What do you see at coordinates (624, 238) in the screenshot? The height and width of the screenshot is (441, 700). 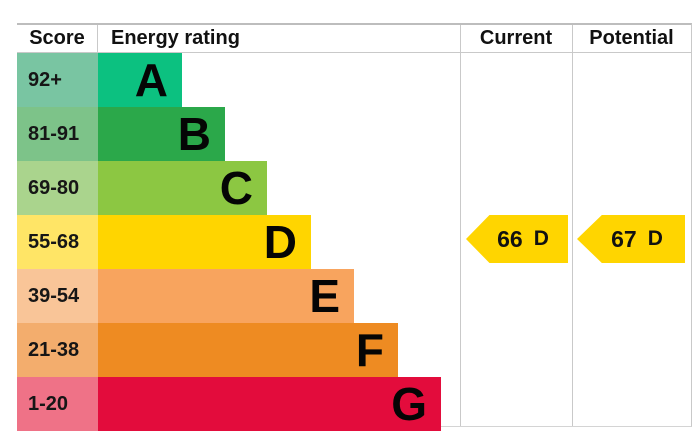 I see `potential-rating-value: 67` at bounding box center [624, 238].